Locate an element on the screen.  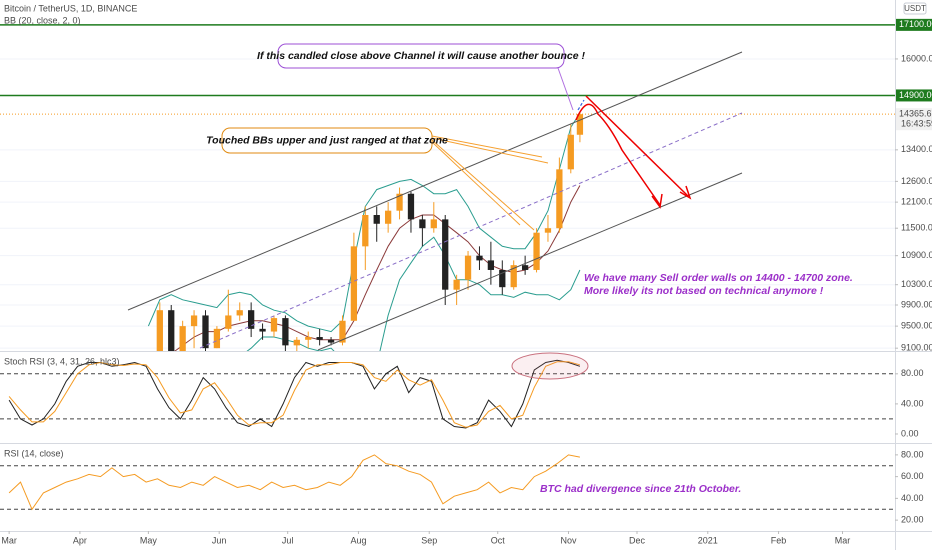
chart-title: Bitcoin / TetherUS, 1D, BINANCE is located at coordinates (70, 8).